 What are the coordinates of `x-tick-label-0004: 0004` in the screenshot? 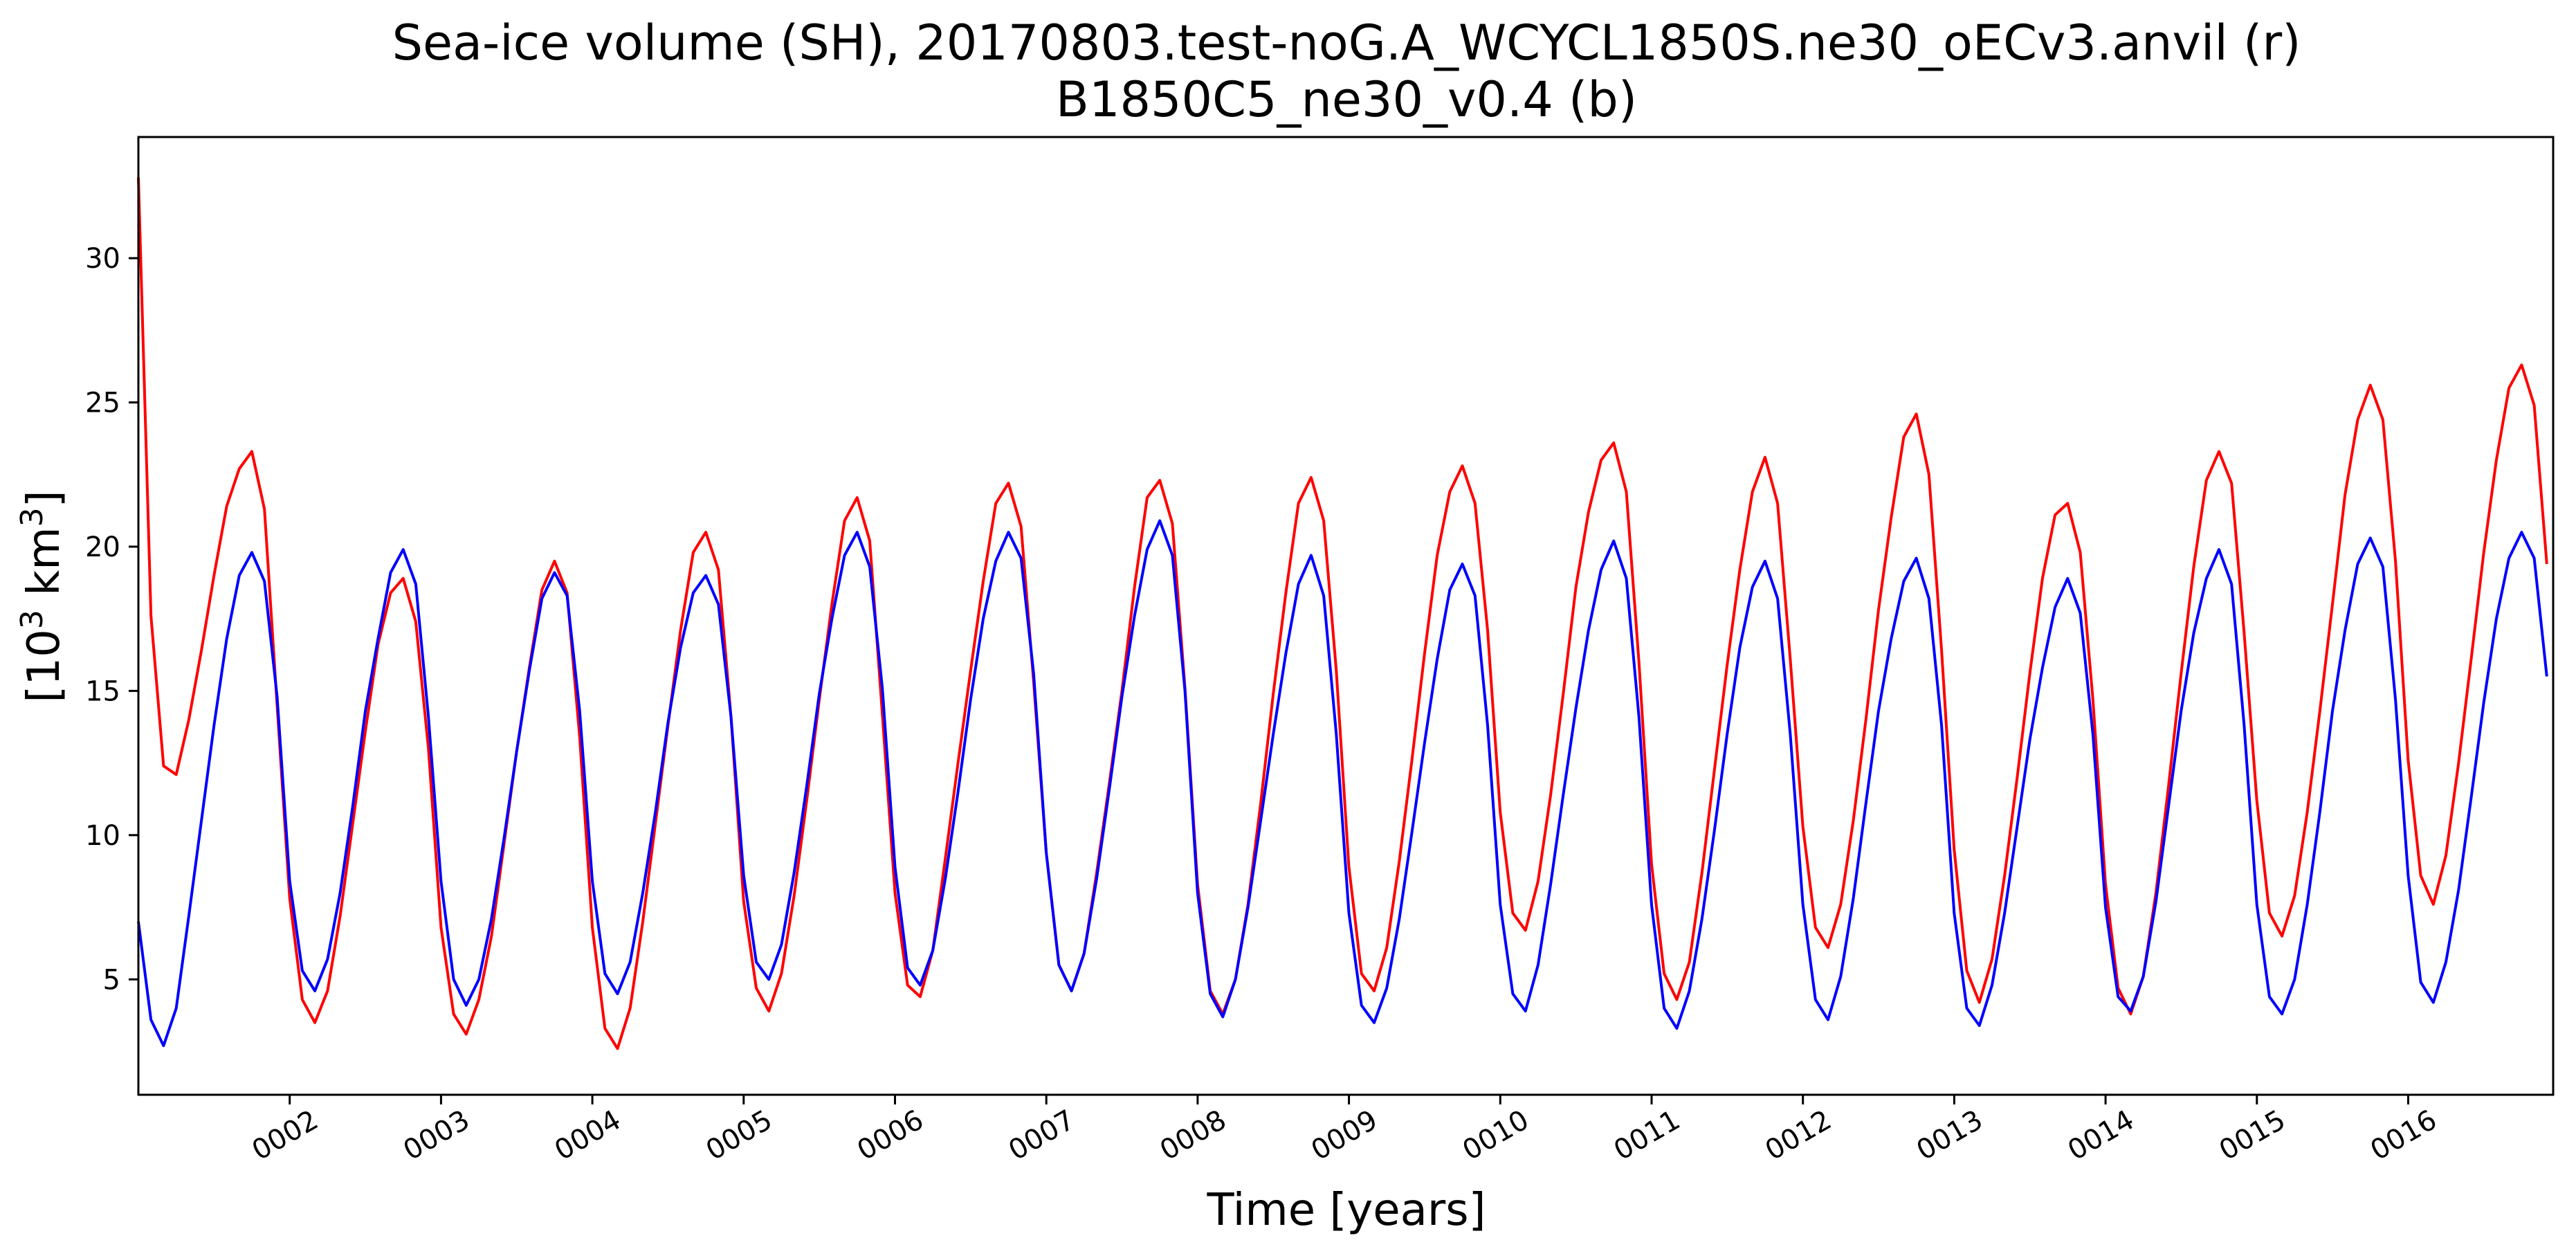 It's located at (587, 1135).